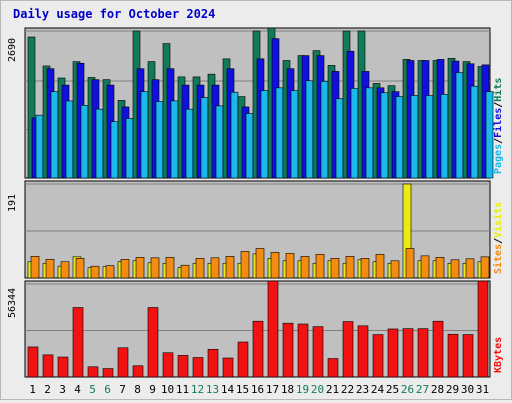  Describe the element at coordinates (114, 14) in the screenshot. I see `chart-title: Daily usage for October 2024` at that location.